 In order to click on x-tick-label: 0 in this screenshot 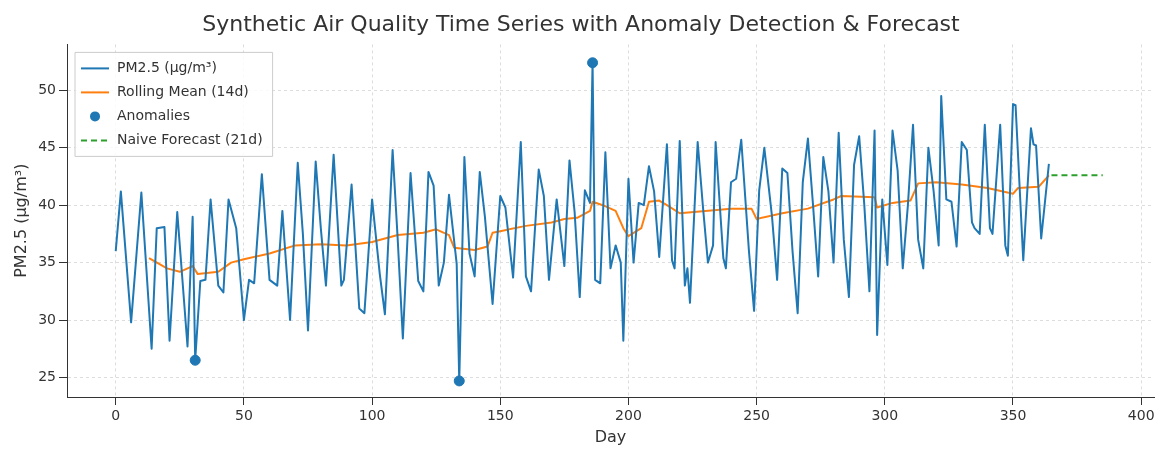, I will do `click(116, 415)`.